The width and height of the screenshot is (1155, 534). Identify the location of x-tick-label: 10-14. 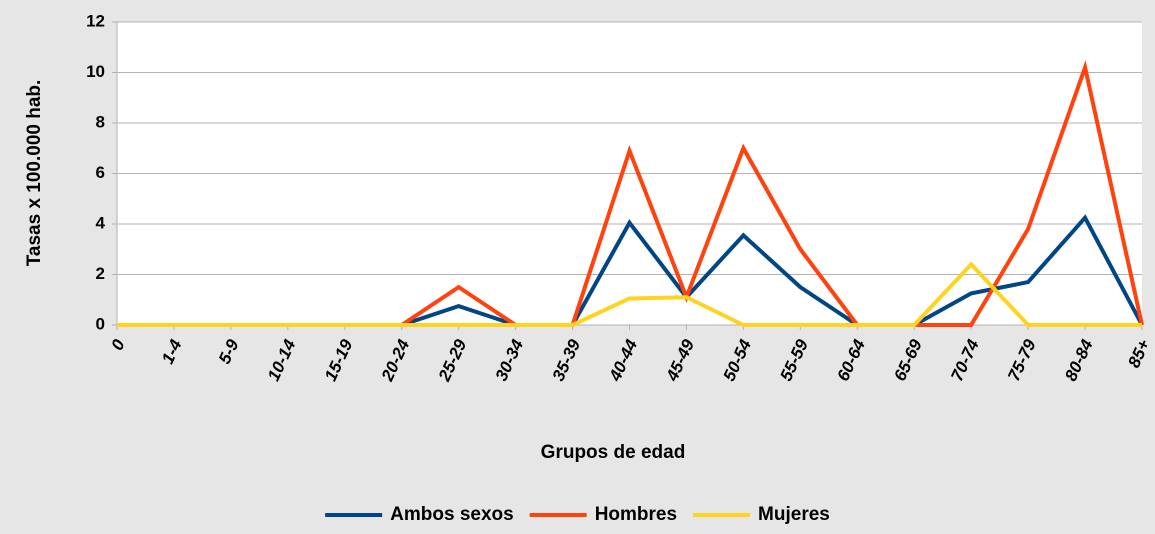
(282, 360).